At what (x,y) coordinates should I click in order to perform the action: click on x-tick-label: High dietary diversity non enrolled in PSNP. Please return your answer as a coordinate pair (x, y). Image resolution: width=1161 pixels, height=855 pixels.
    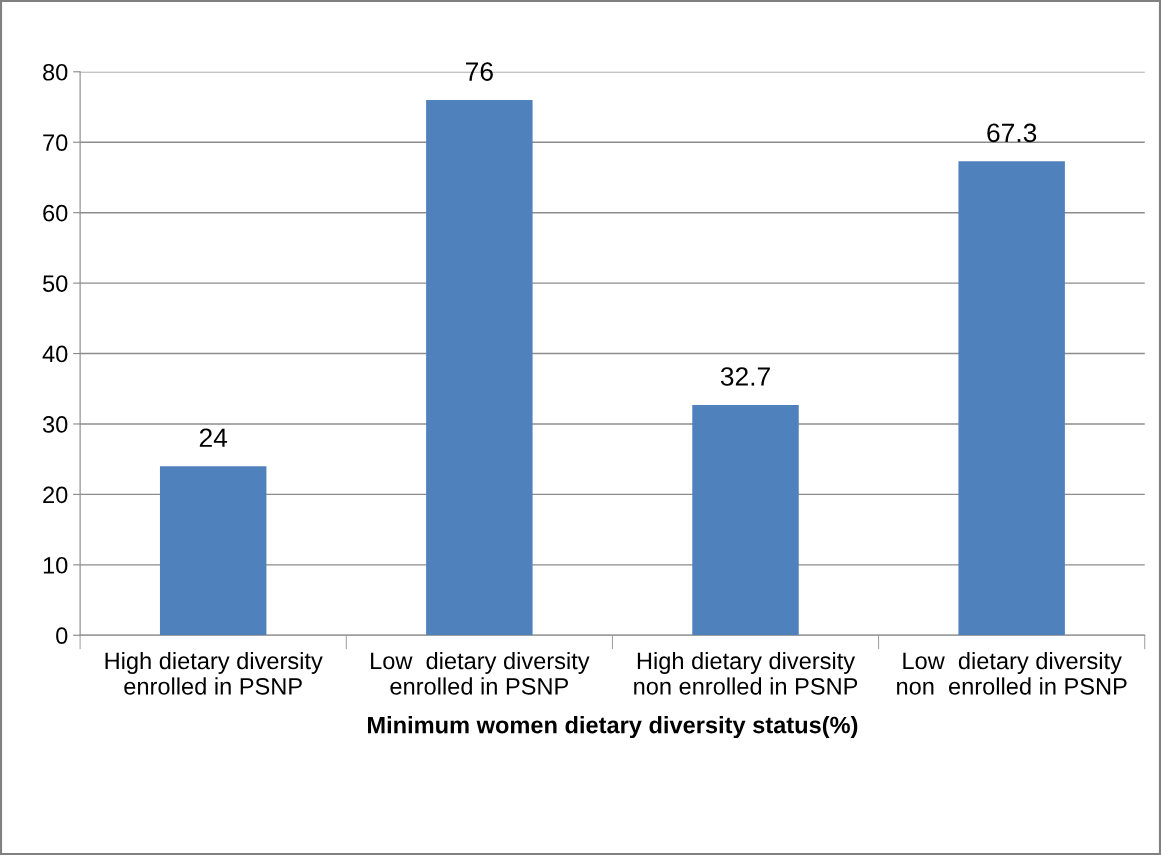
    Looking at the image, I should click on (746, 673).